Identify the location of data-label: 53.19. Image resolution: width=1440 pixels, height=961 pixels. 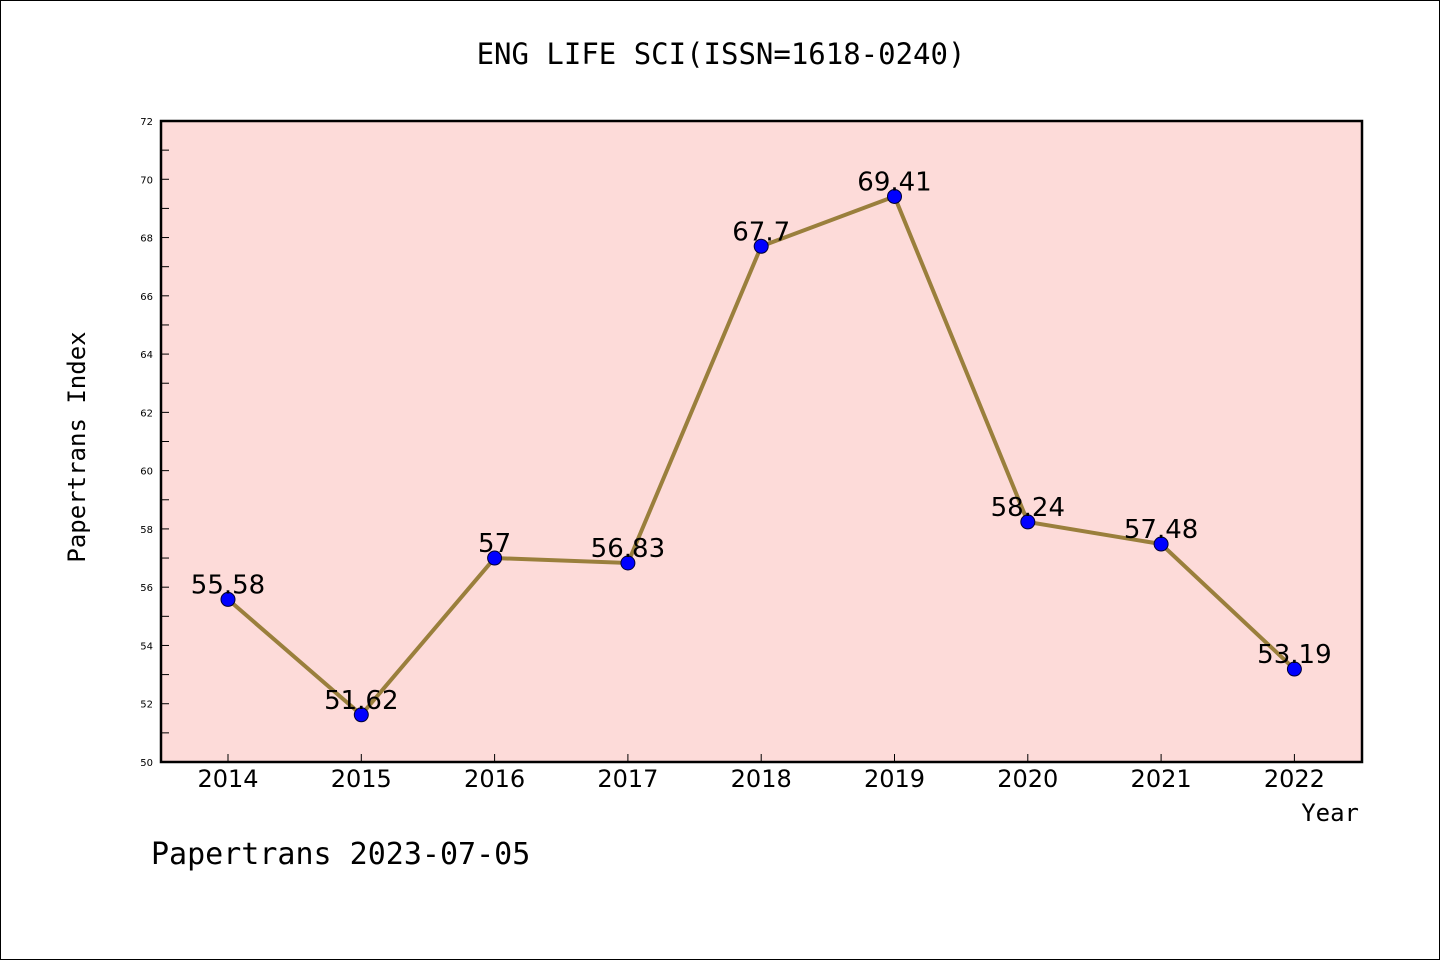
(1294, 655).